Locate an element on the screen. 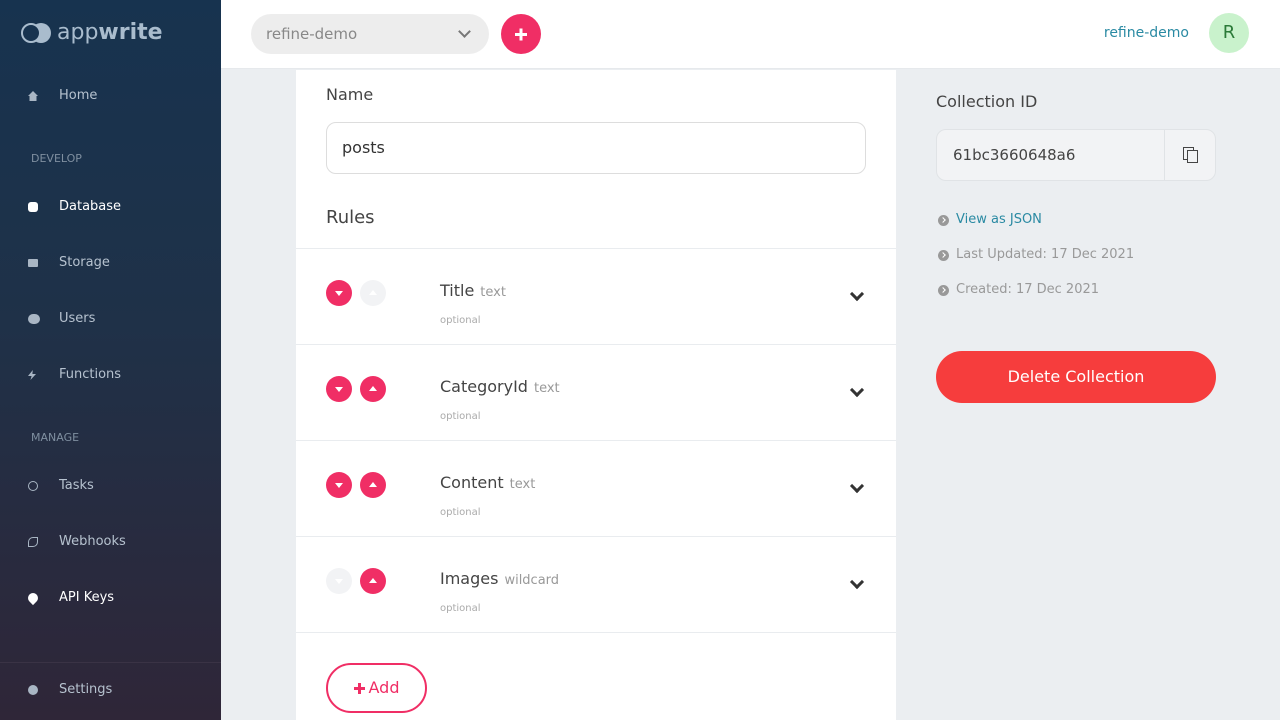 This screenshot has width=1280, height=720. sidebar-item-label: Storage is located at coordinates (84, 262).